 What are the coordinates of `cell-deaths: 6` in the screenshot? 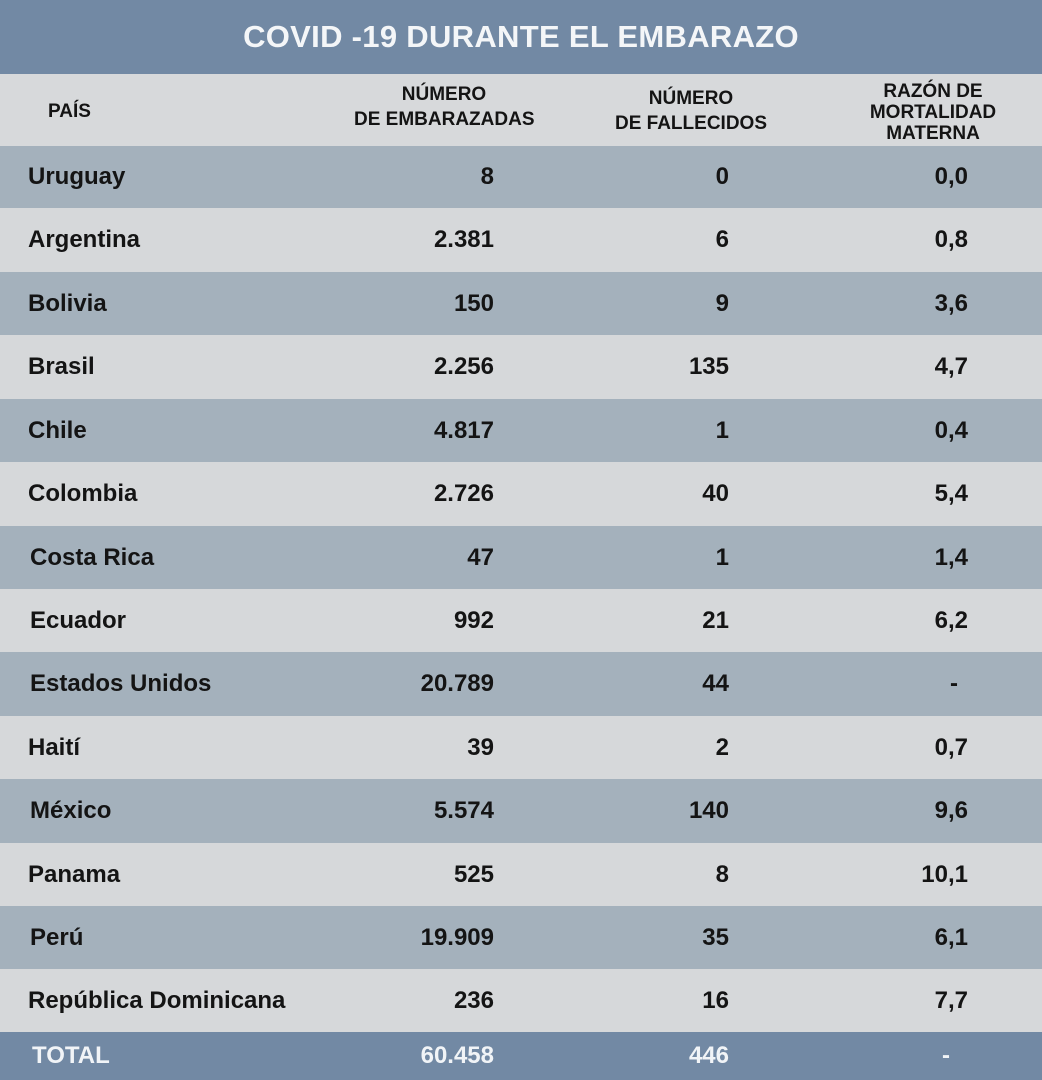 It's located at (722, 239).